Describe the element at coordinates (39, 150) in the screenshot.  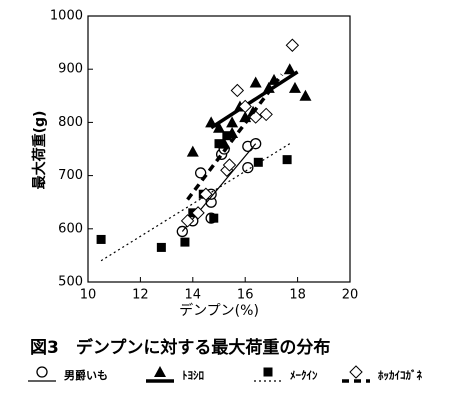
I see `y-axis-label: 最大荷重(g)` at that location.